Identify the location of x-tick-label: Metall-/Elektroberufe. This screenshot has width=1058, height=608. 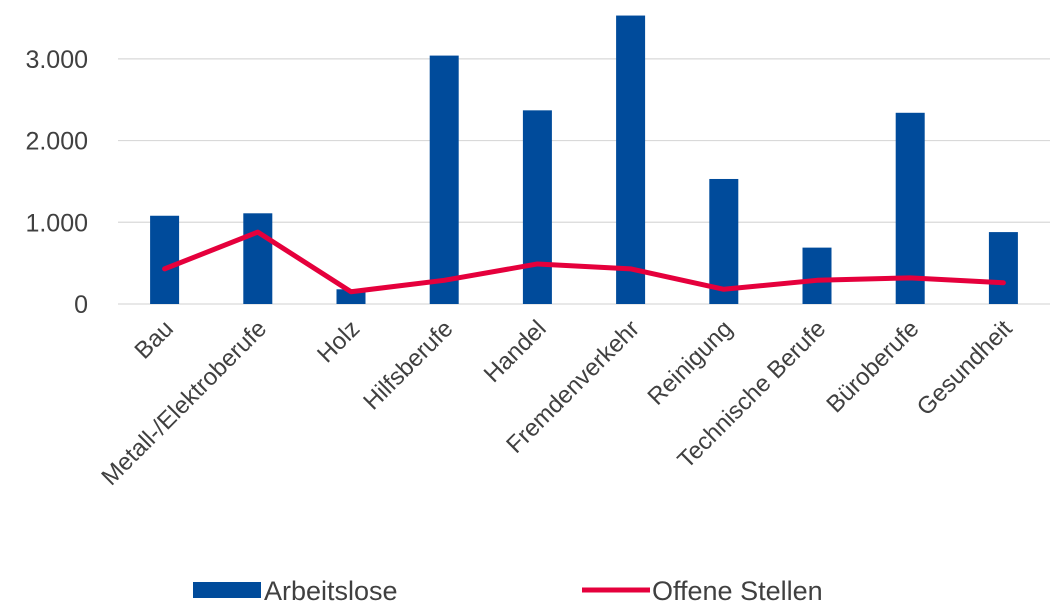
(184, 403).